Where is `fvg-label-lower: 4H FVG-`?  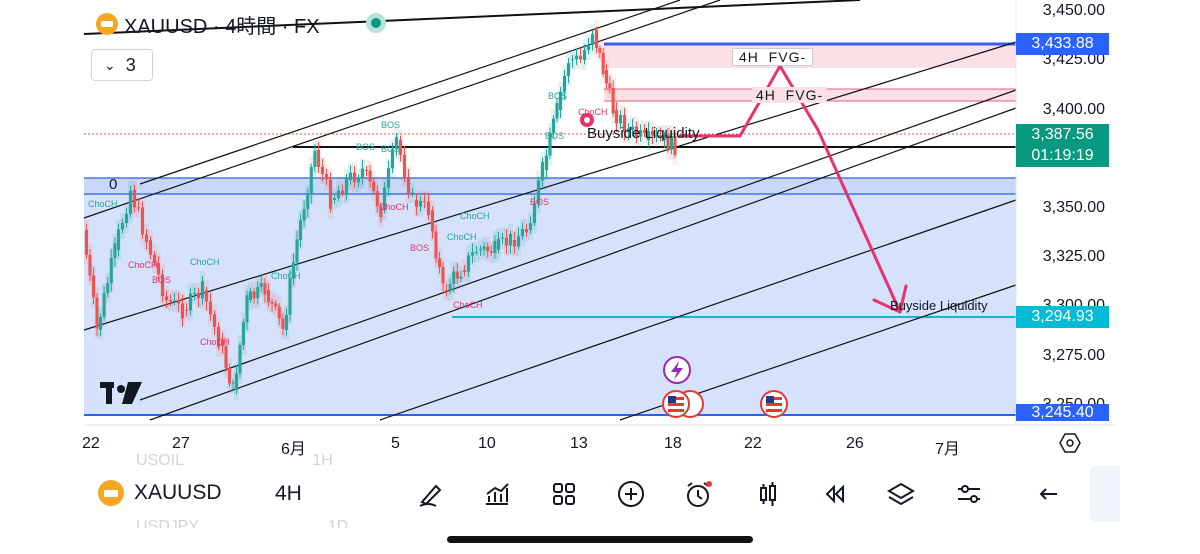 fvg-label-lower: 4H FVG- is located at coordinates (790, 95).